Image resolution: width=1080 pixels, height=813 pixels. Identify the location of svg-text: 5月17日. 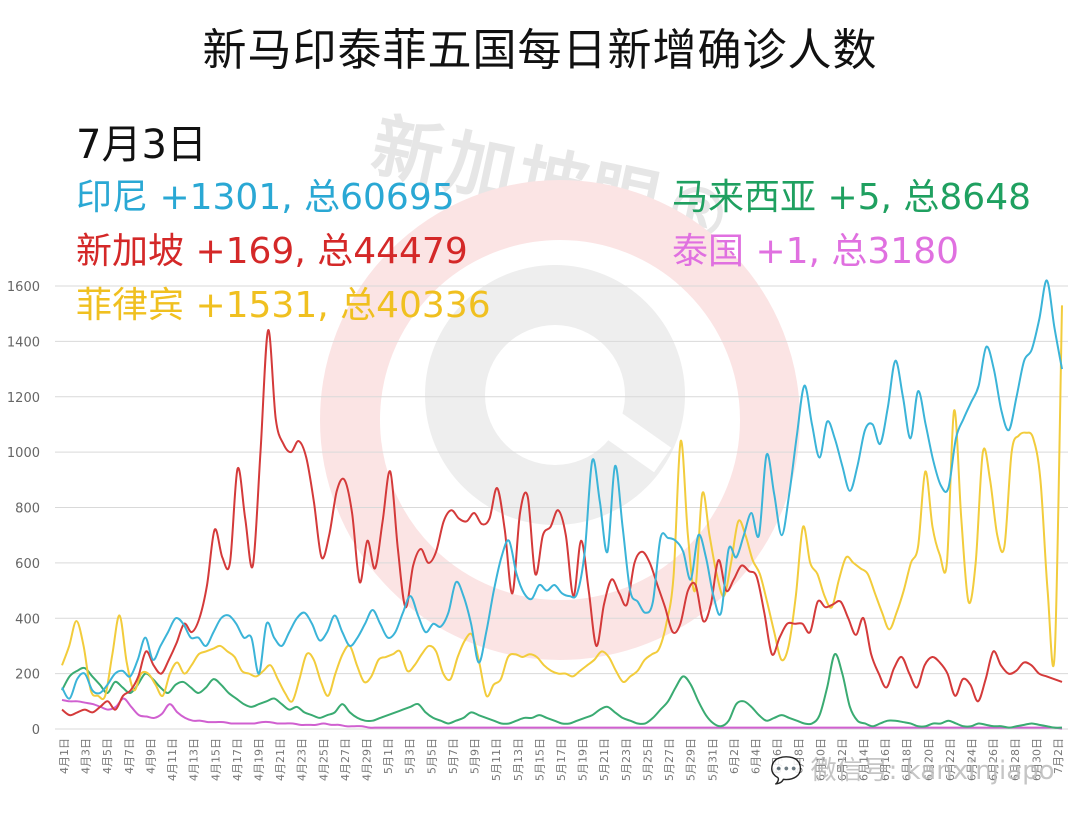
(561, 759).